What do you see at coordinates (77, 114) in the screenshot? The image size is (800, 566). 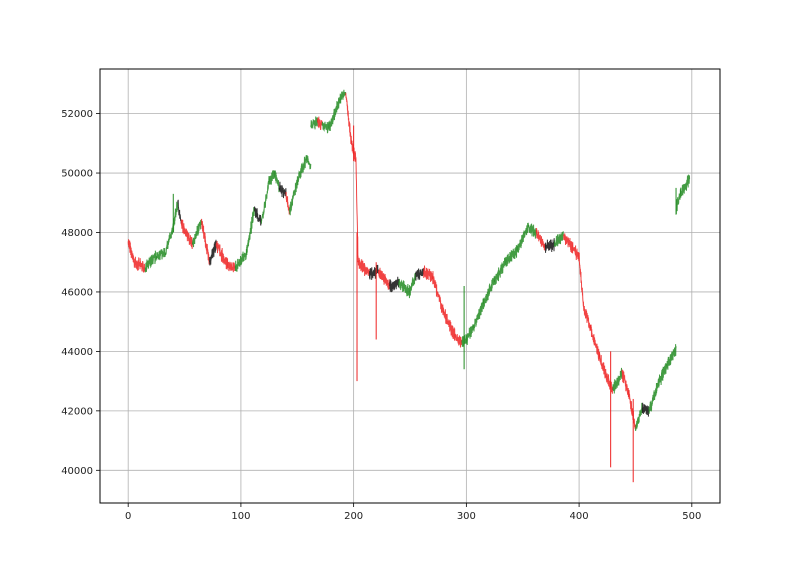 I see `y-tick-label: 52000` at bounding box center [77, 114].